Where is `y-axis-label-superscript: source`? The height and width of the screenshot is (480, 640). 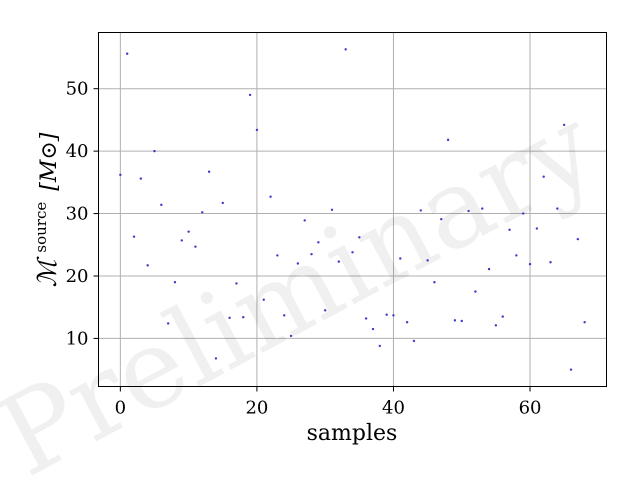 y-axis-label-superscript: source is located at coordinates (41, 227).